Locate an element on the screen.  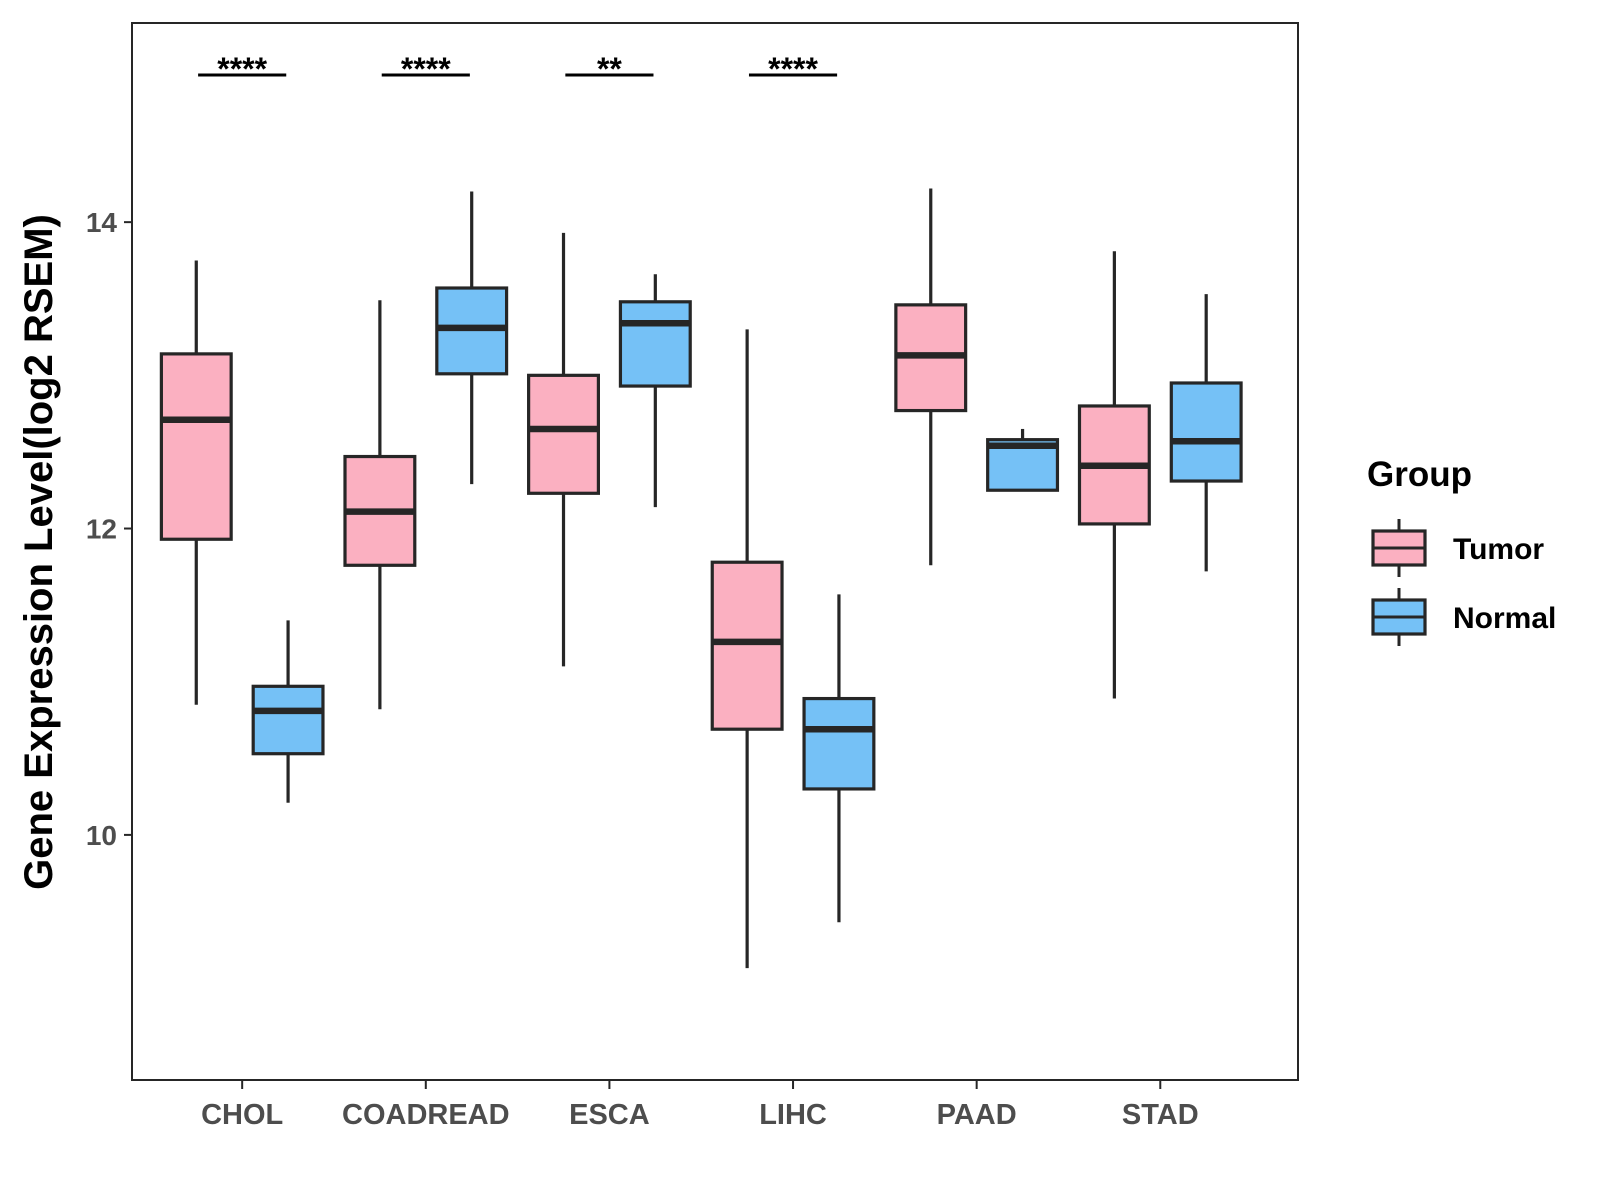
x-tick-label-esca: ESCA is located at coordinates (609, 1115).